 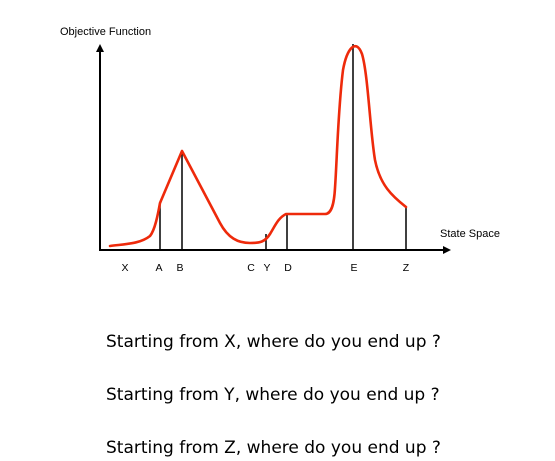 I want to click on tick-label-e: E, so click(x=353, y=268).